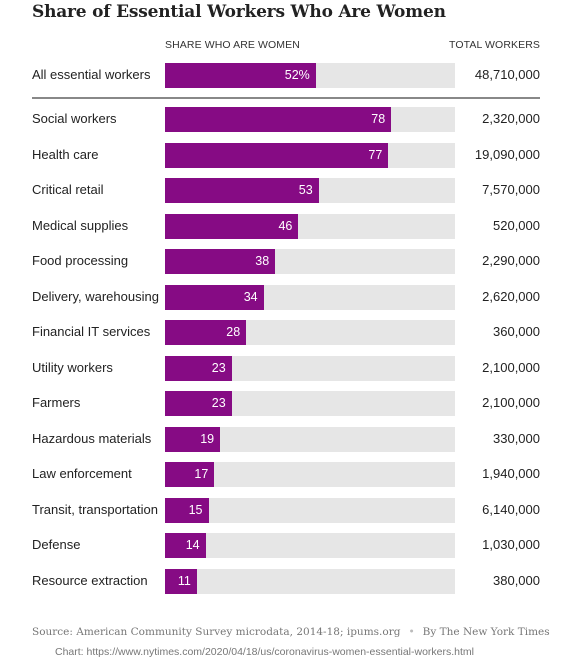  Describe the element at coordinates (90, 580) in the screenshot. I see `category-label: Resource extraction` at that location.